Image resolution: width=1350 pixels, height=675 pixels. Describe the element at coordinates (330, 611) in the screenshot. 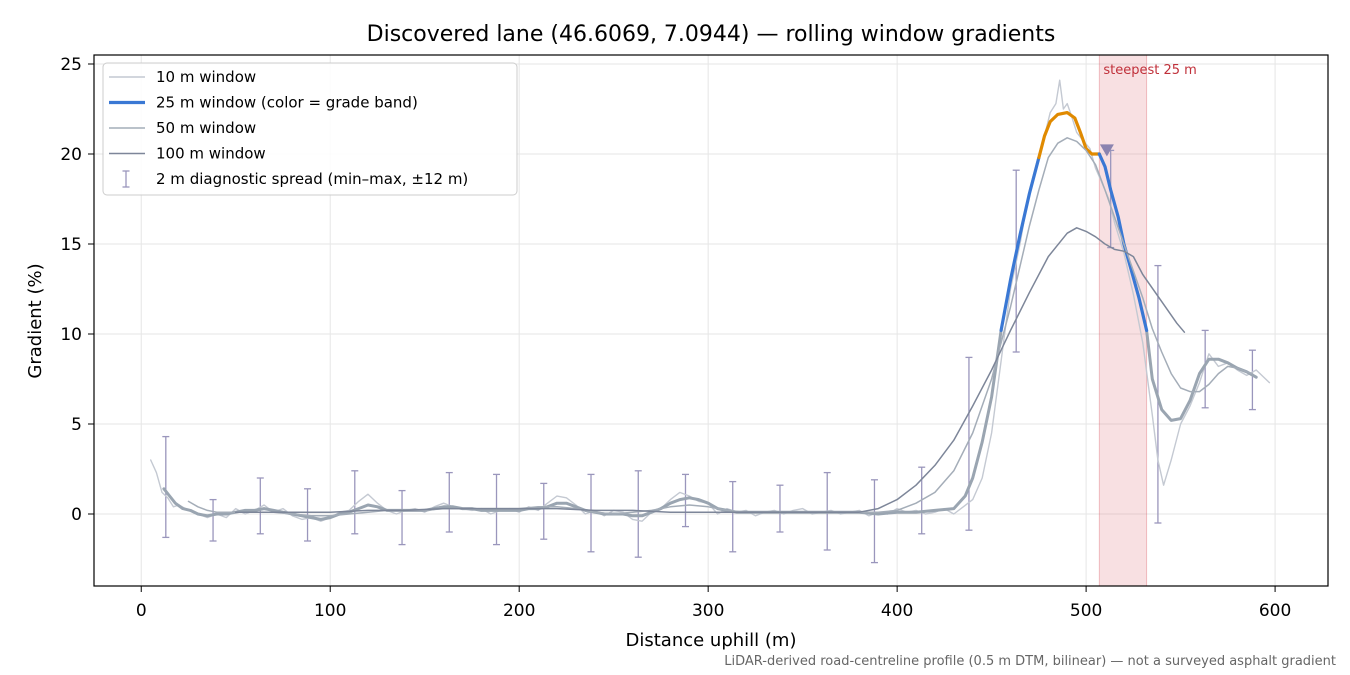

I see `x-tick-label: 100` at that location.